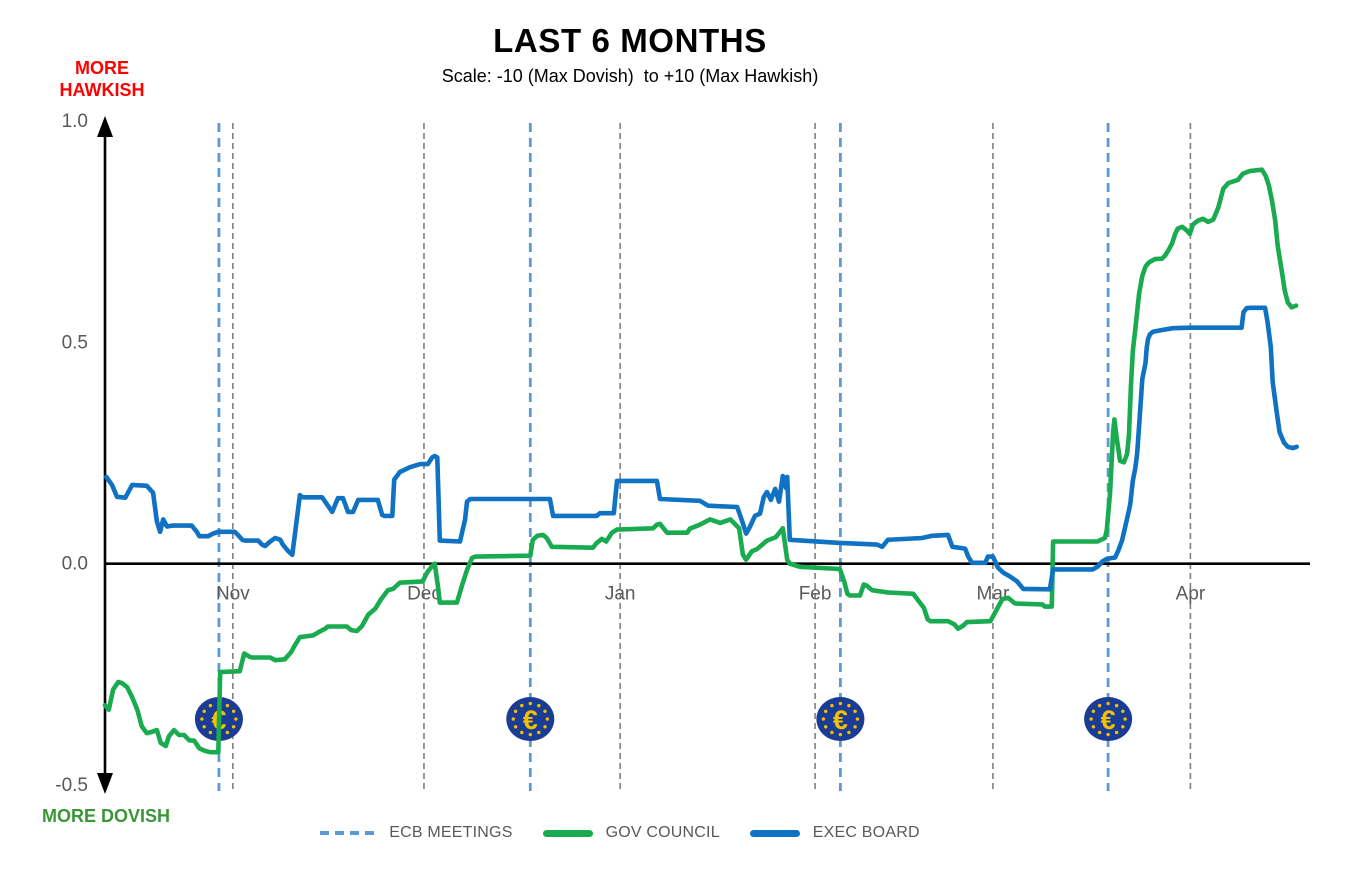  What do you see at coordinates (233, 594) in the screenshot?
I see `month-tick-label: Nov` at bounding box center [233, 594].